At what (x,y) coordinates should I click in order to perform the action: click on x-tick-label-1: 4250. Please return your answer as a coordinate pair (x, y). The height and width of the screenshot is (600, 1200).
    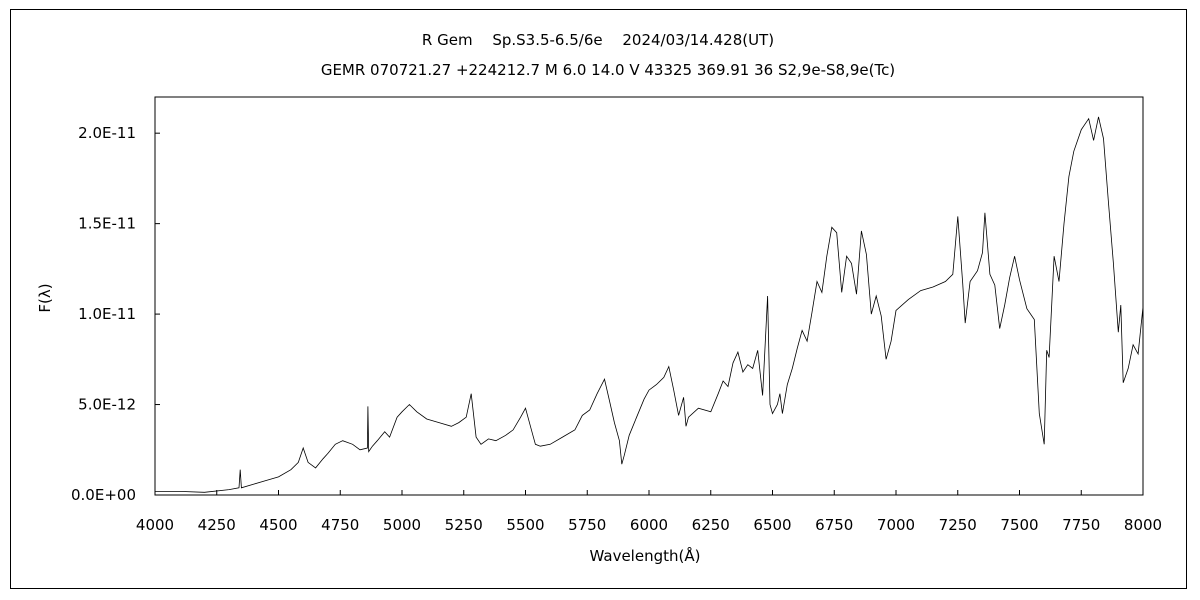
    Looking at the image, I should click on (217, 525).